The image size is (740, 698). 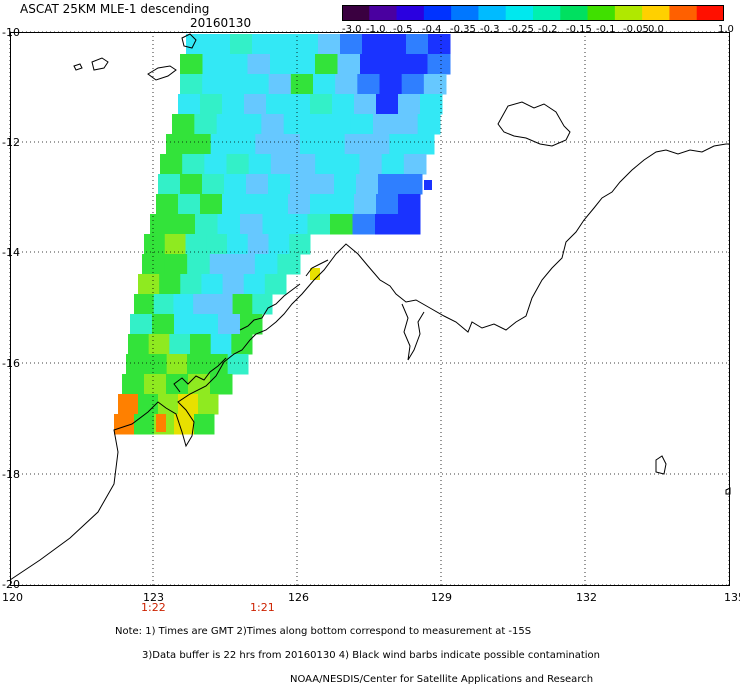 What do you see at coordinates (11, 363) in the screenshot?
I see `latitude-label: -16` at bounding box center [11, 363].